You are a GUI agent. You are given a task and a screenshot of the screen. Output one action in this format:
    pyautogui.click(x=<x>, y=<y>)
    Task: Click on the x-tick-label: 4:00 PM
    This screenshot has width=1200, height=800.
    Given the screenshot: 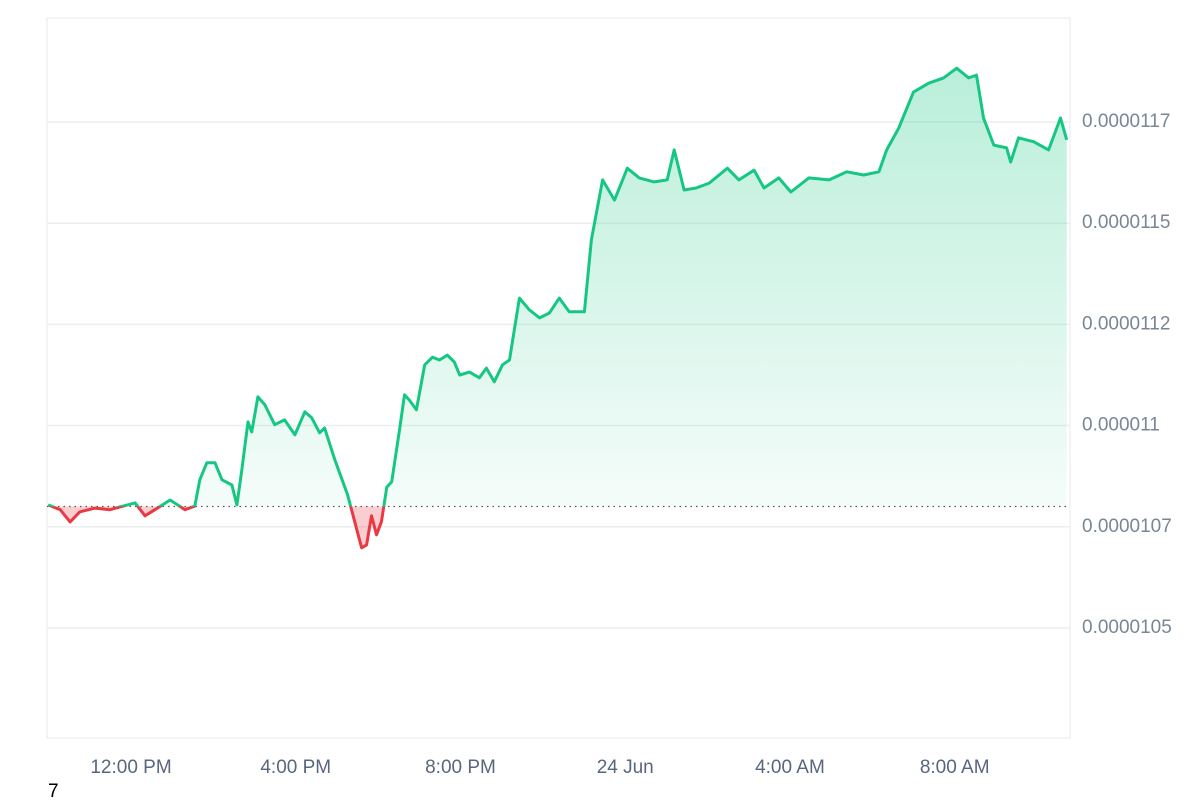 What is the action you would take?
    pyautogui.click(x=295, y=767)
    